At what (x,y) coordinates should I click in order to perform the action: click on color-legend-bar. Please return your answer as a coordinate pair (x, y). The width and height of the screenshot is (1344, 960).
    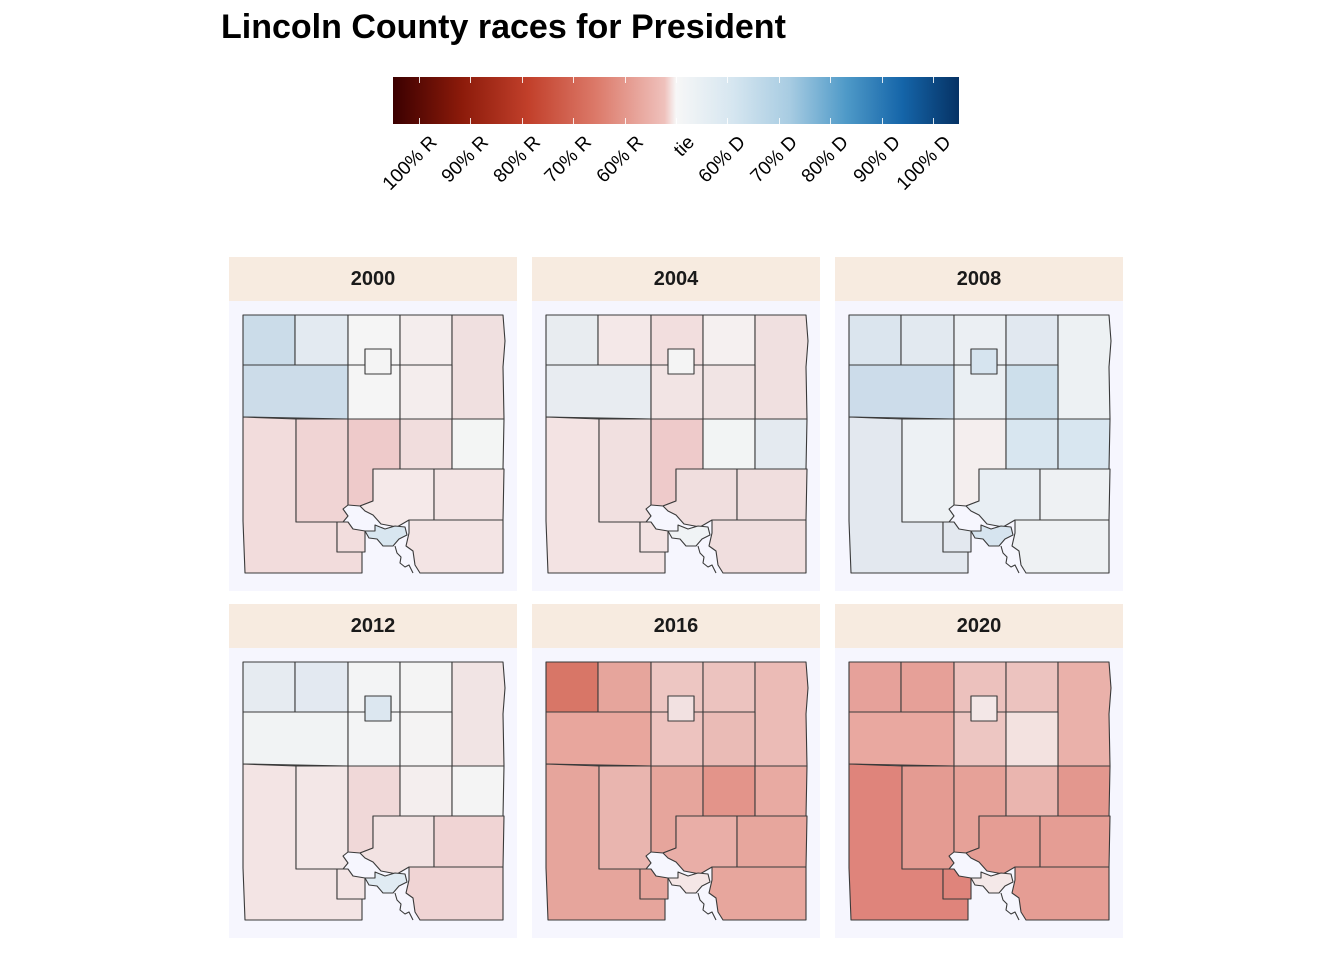
    Looking at the image, I should click on (676, 100).